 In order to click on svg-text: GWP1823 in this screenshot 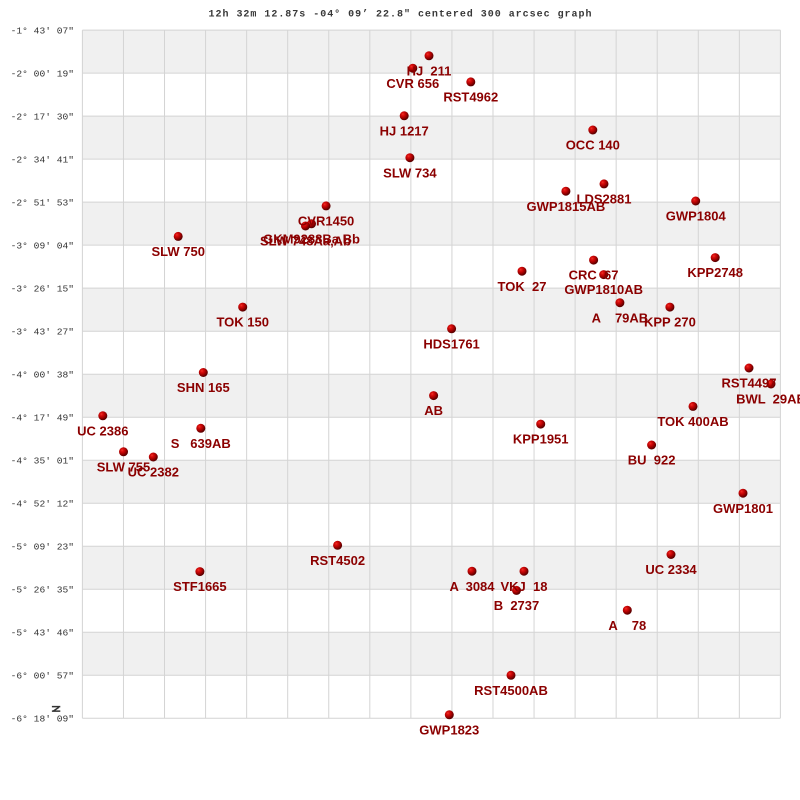, I will do `click(449, 729)`.